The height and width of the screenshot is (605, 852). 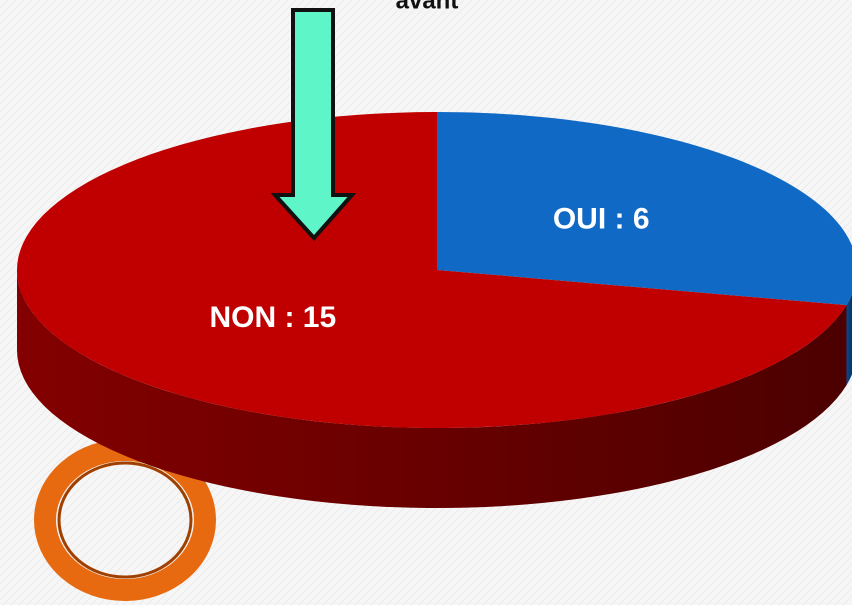 What do you see at coordinates (427, 7) in the screenshot?
I see `annotation: avant` at bounding box center [427, 7].